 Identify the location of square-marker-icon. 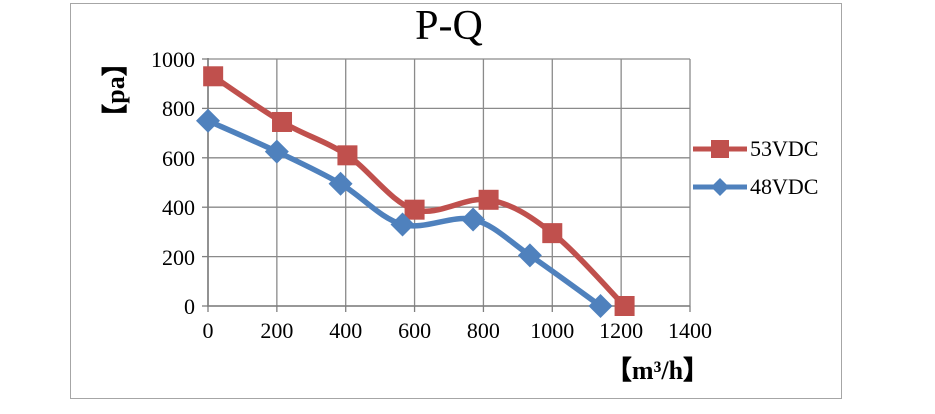
(720, 149).